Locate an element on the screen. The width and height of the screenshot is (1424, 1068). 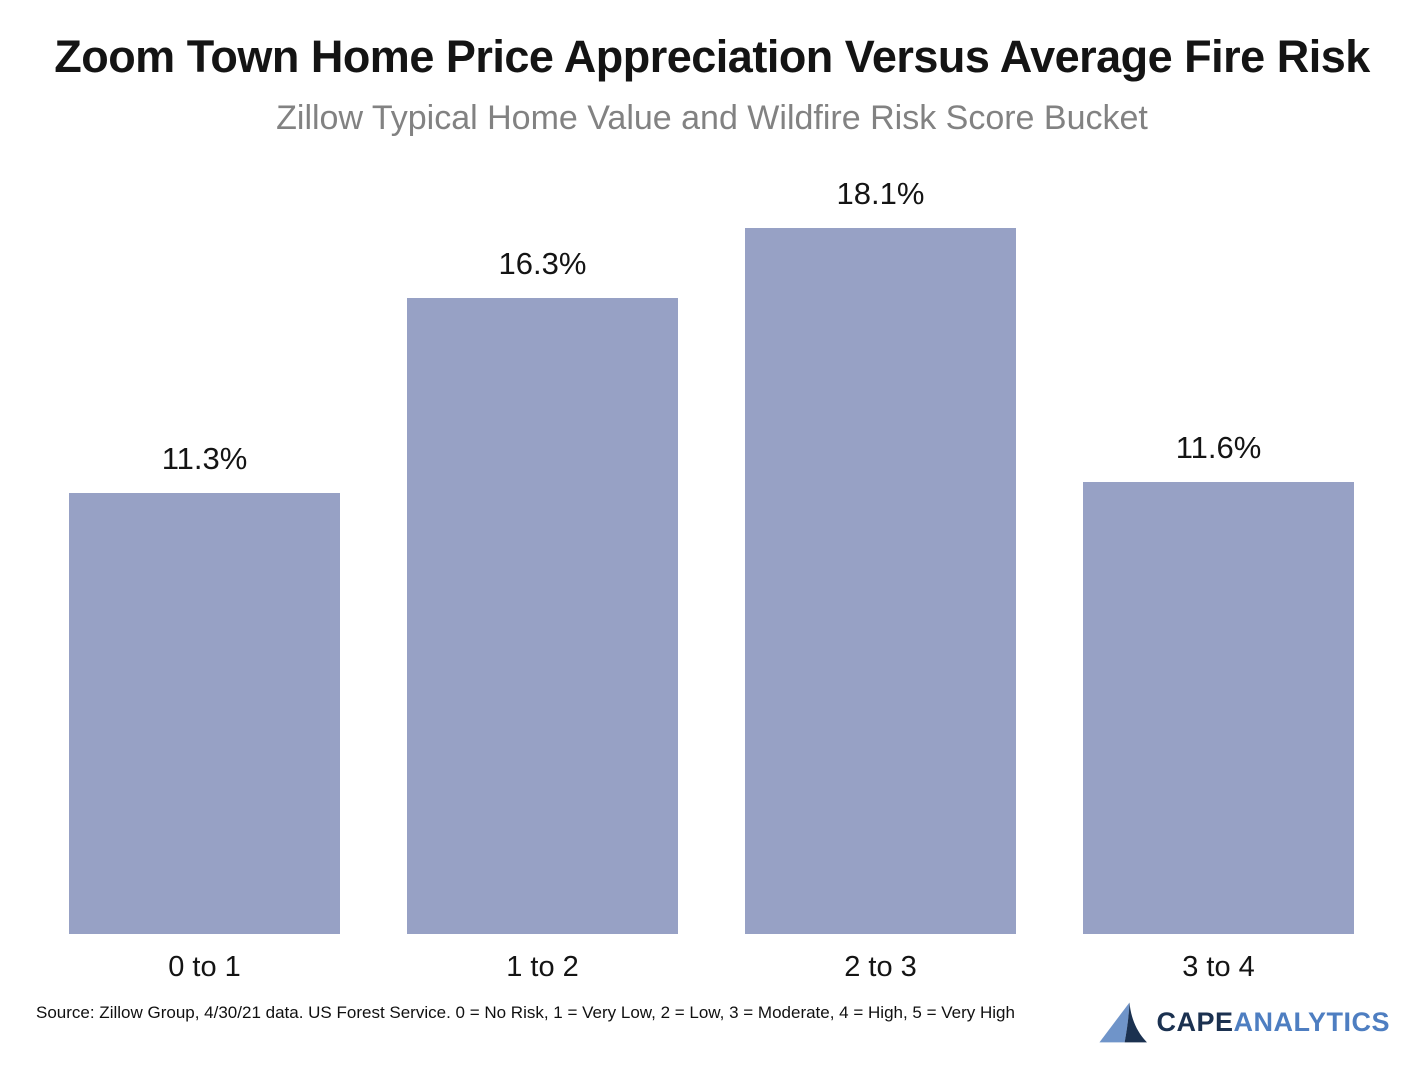
bar-x-label: 1 to 2 is located at coordinates (542, 966).